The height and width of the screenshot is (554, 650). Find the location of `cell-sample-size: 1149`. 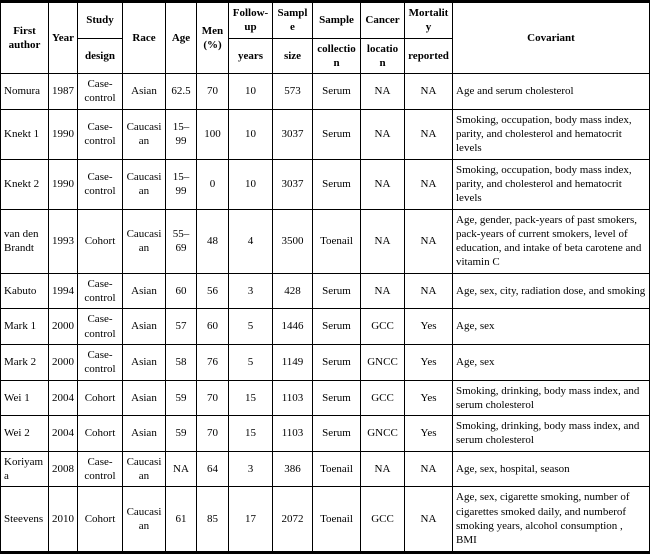

cell-sample-size: 1149 is located at coordinates (292, 362).